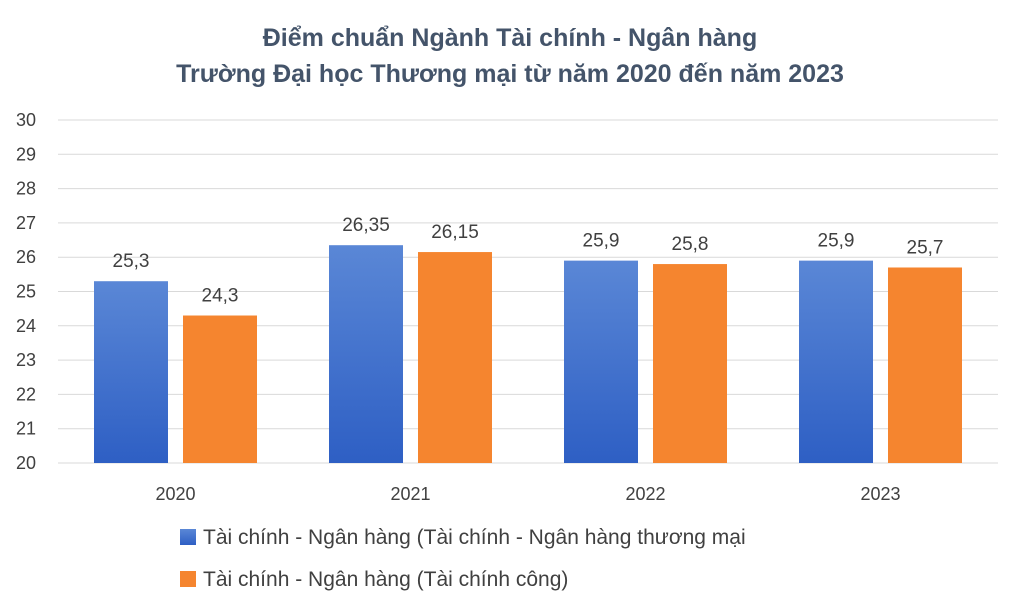  What do you see at coordinates (26, 154) in the screenshot?
I see `y-tick-label: 29` at bounding box center [26, 154].